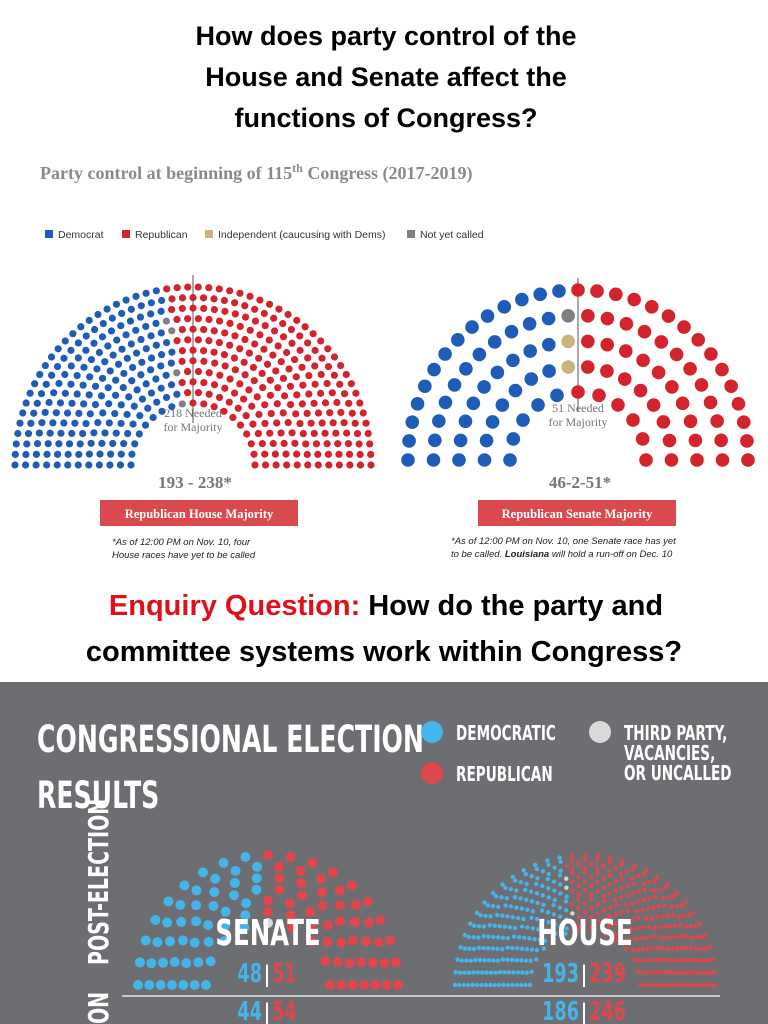 The image size is (768, 1024). Describe the element at coordinates (386, 118) in the screenshot. I see `title-line: functions of Congress?` at that location.